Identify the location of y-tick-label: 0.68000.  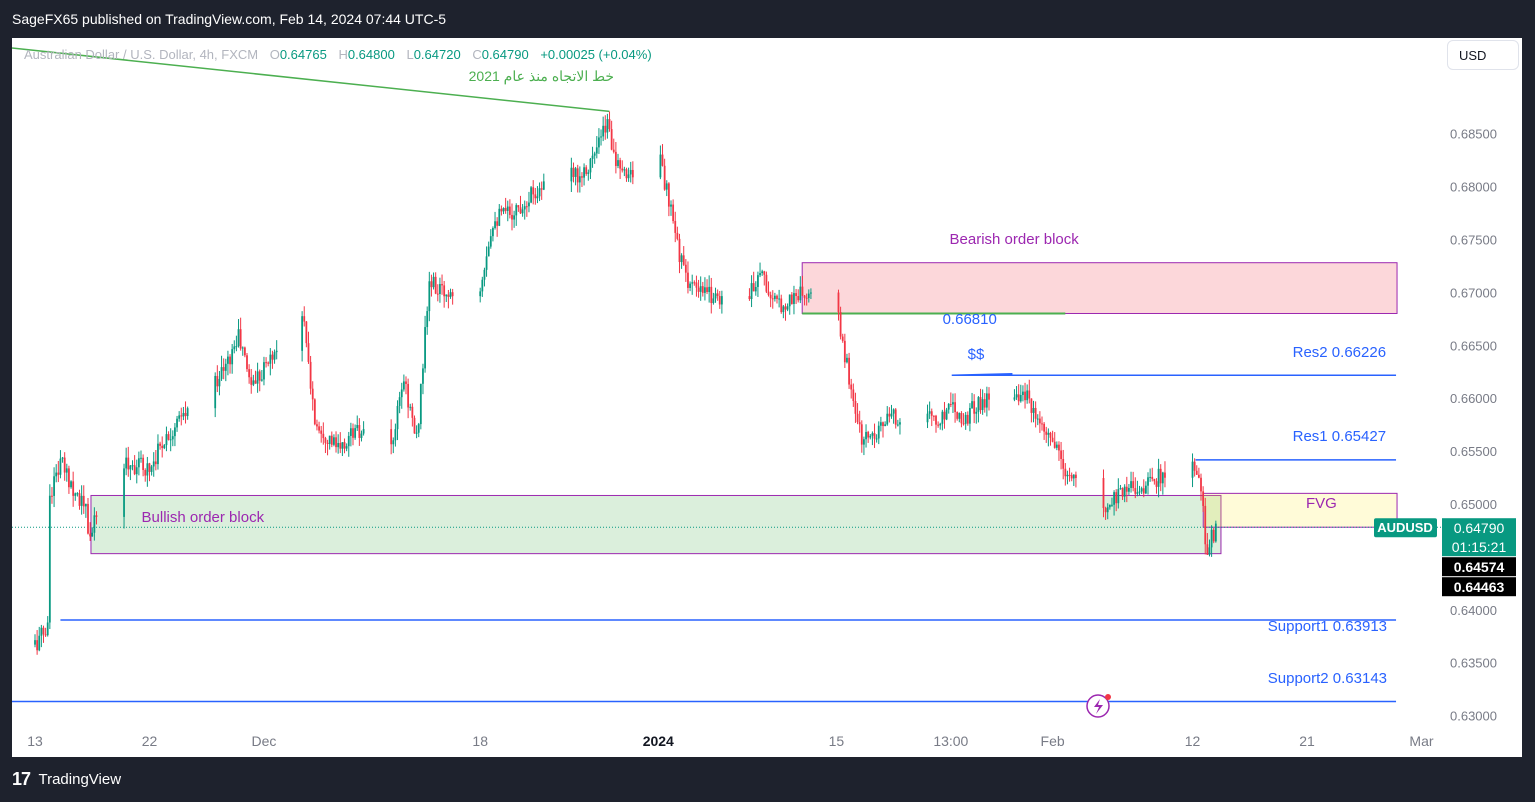
(1473, 187).